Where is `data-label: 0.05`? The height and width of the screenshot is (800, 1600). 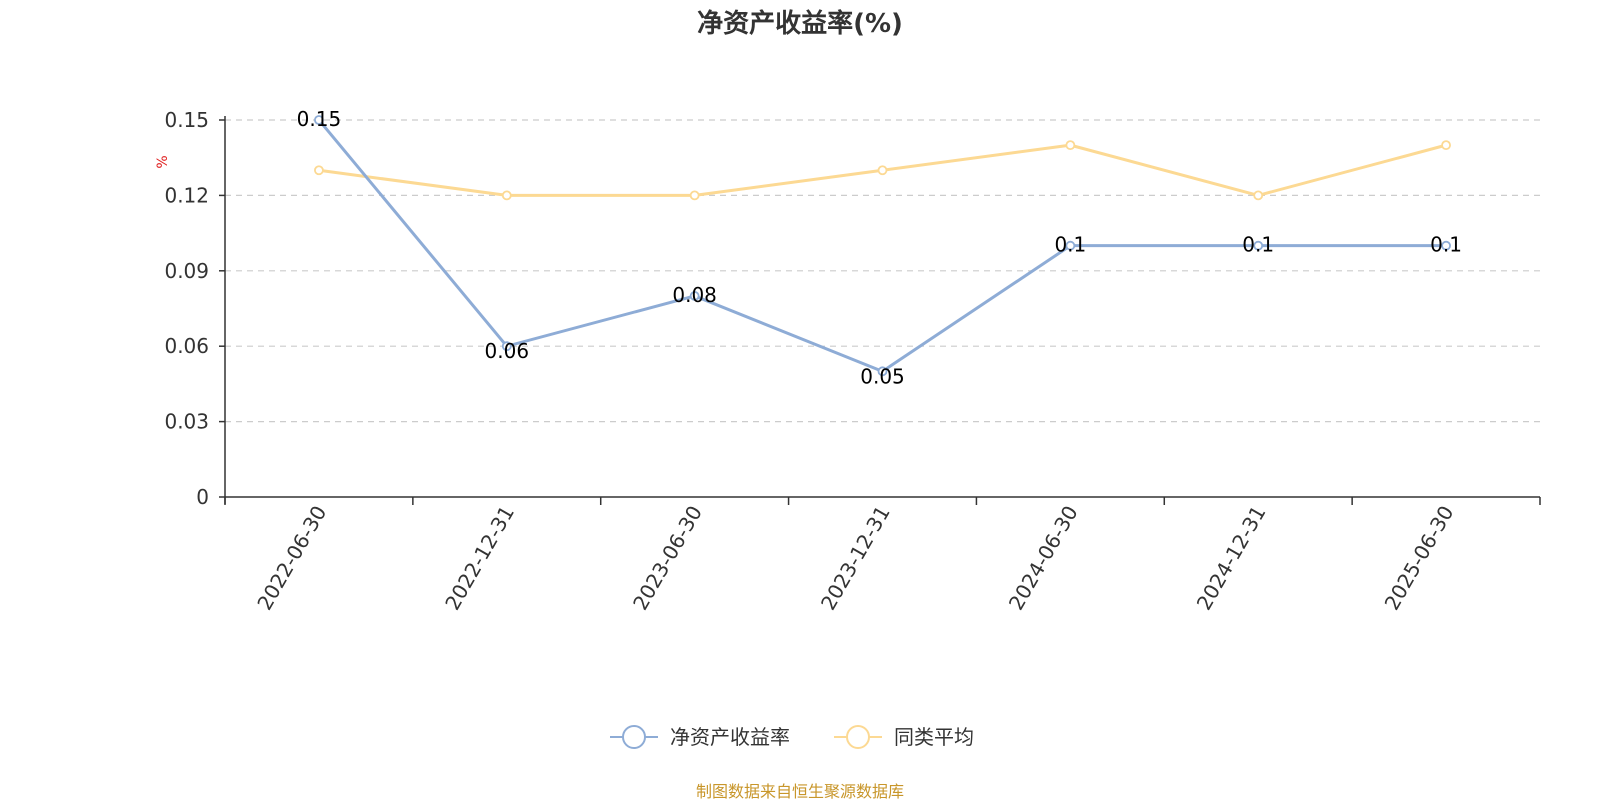 data-label: 0.05 is located at coordinates (882, 376).